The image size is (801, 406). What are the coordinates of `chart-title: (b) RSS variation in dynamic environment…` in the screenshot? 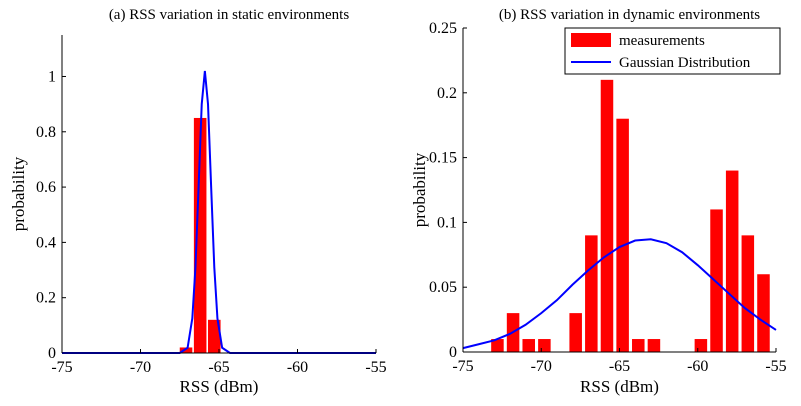 It's located at (629, 15).